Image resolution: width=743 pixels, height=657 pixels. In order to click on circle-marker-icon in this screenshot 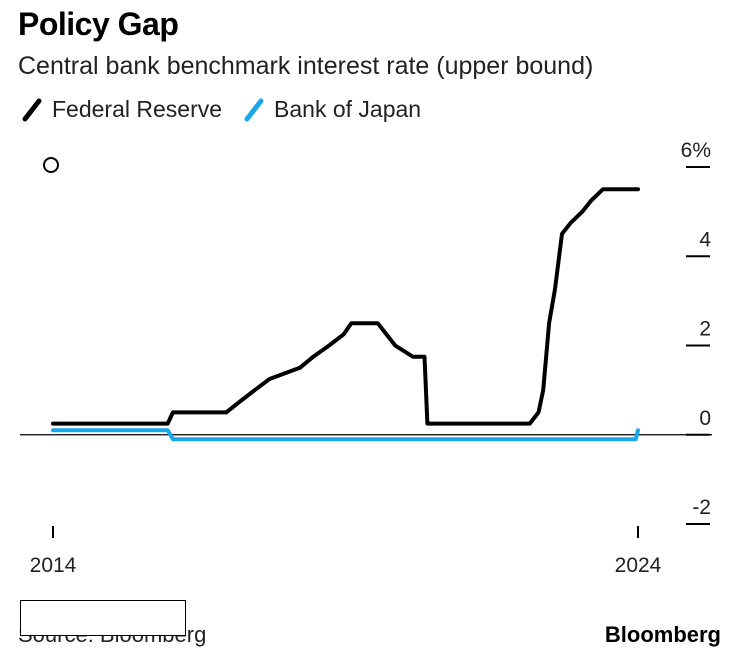, I will do `click(51, 165)`.